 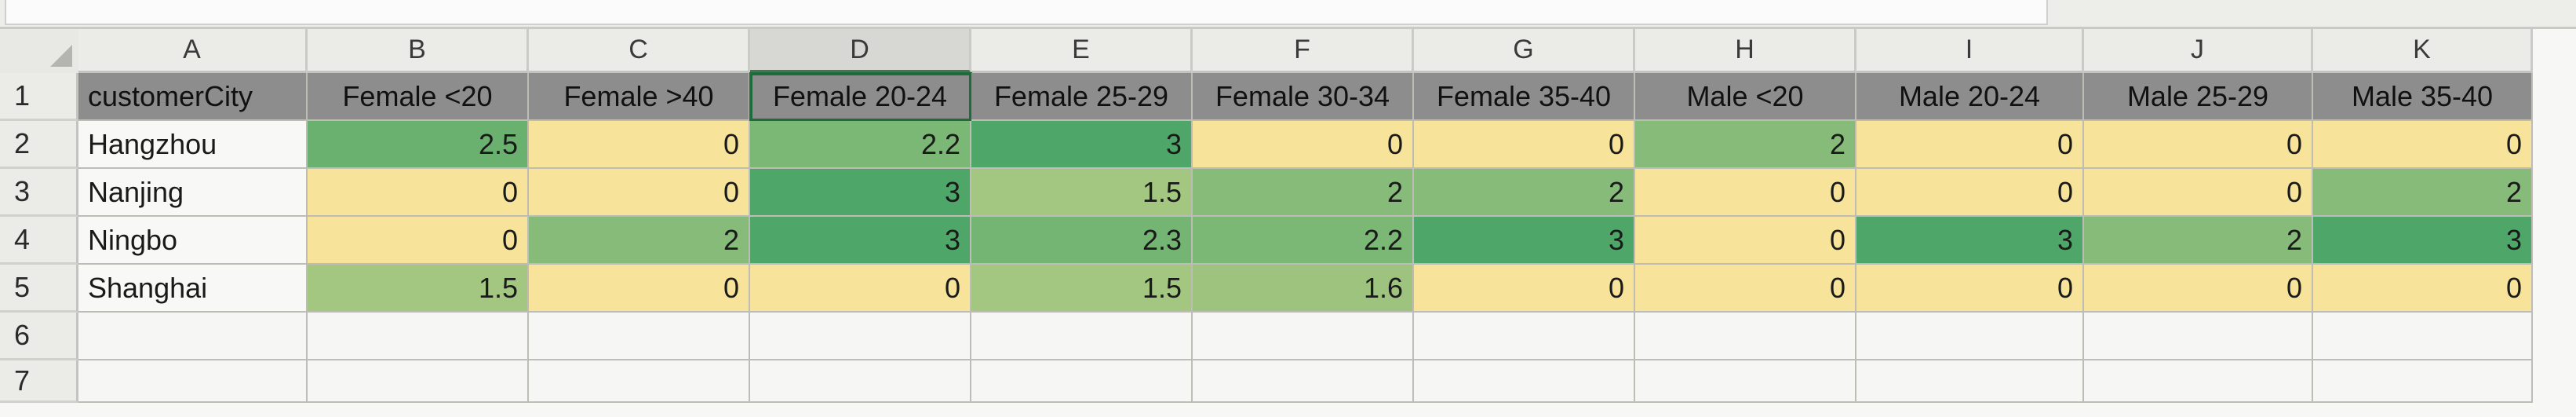 What do you see at coordinates (2198, 51) in the screenshot?
I see `column-header-j: J` at bounding box center [2198, 51].